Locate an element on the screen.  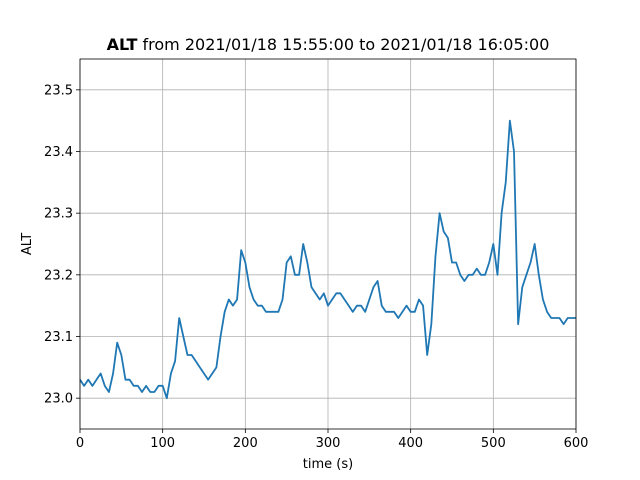
x-tick-label: 500 is located at coordinates (493, 443).